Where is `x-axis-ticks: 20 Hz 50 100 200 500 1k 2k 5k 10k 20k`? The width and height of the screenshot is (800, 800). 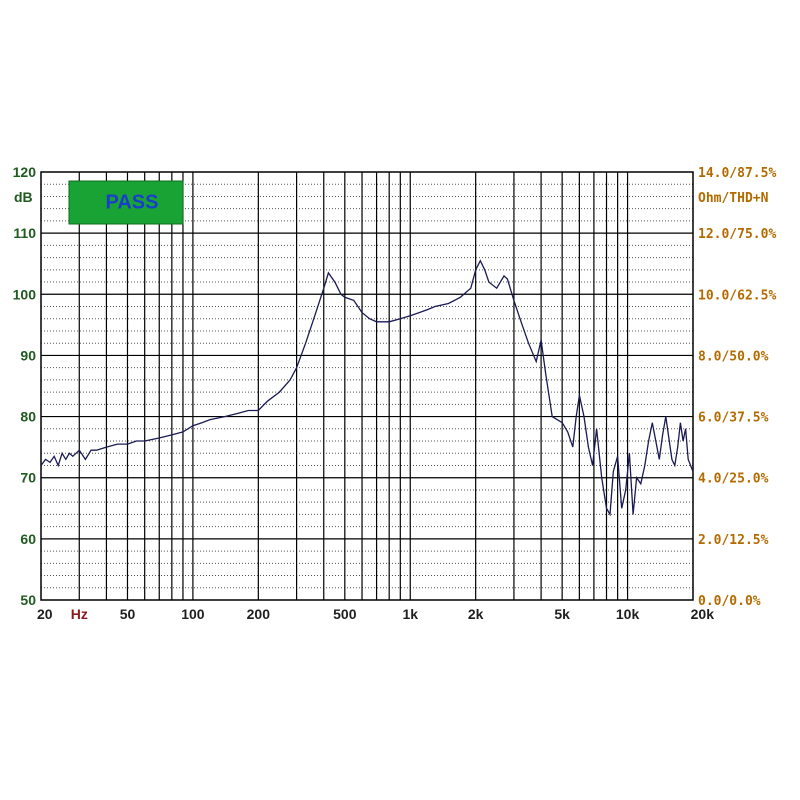
x-axis-ticks: 20 Hz 50 100 200 500 1k 2k 5k 10k 20k is located at coordinates (375, 614).